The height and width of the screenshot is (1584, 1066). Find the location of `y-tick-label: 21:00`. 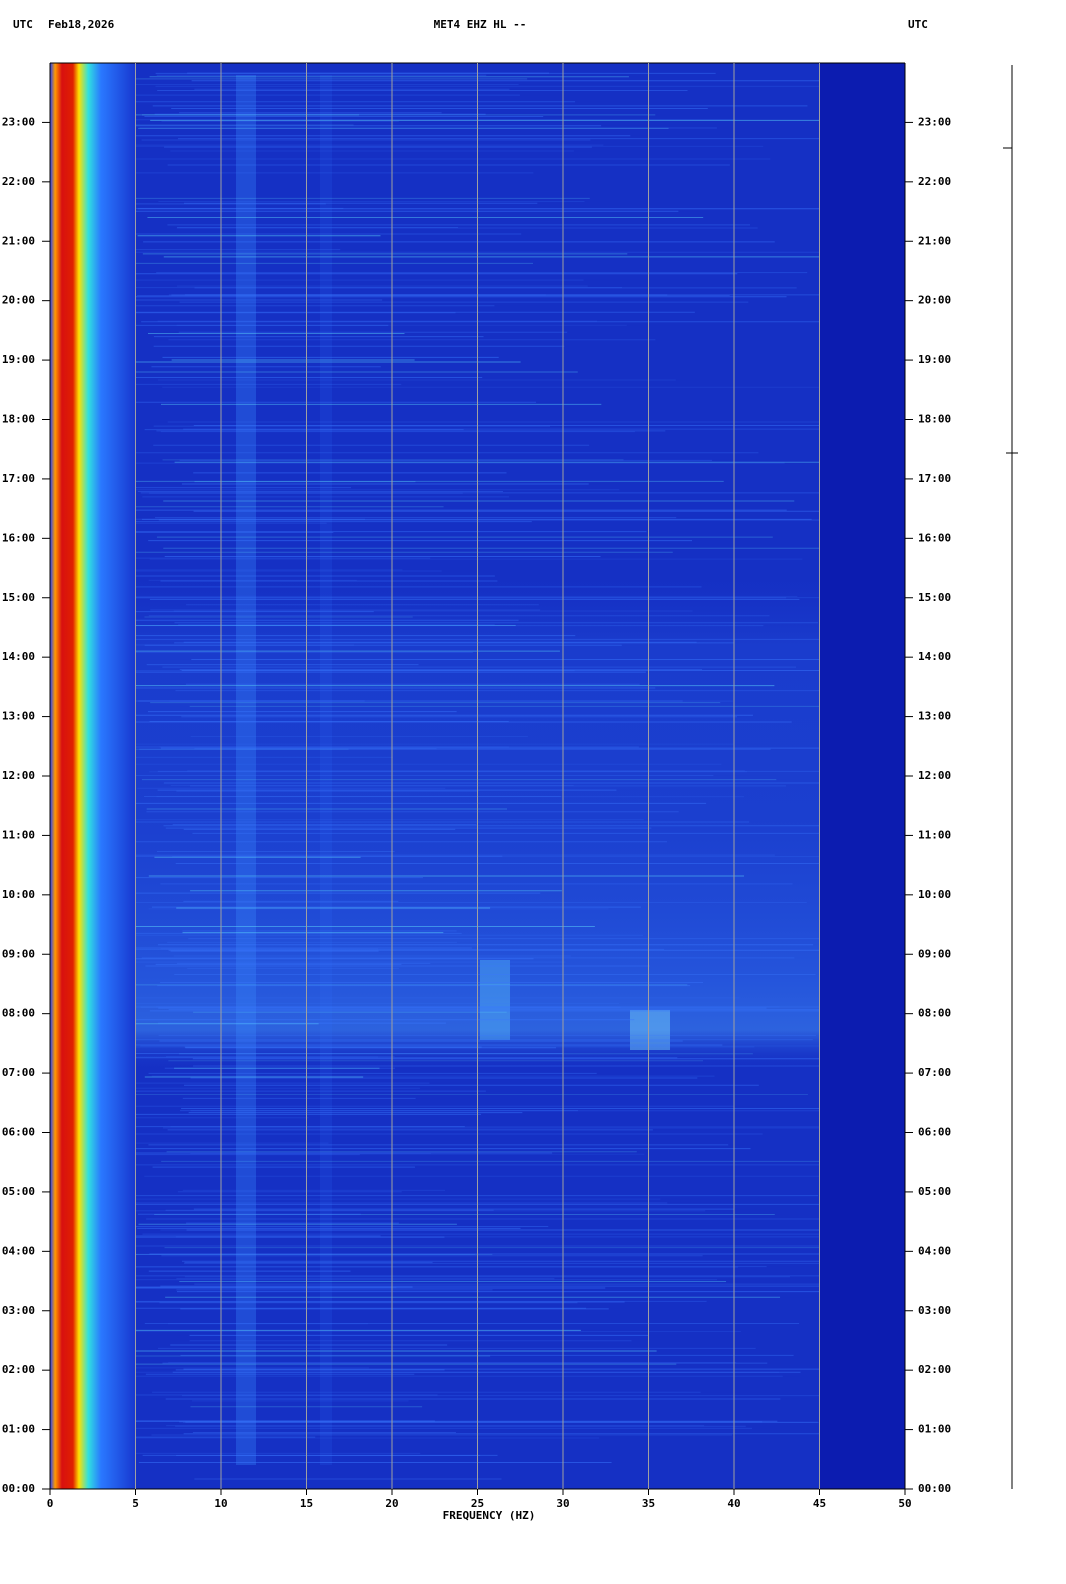

y-tick-label: 21:00 is located at coordinates (18, 240).